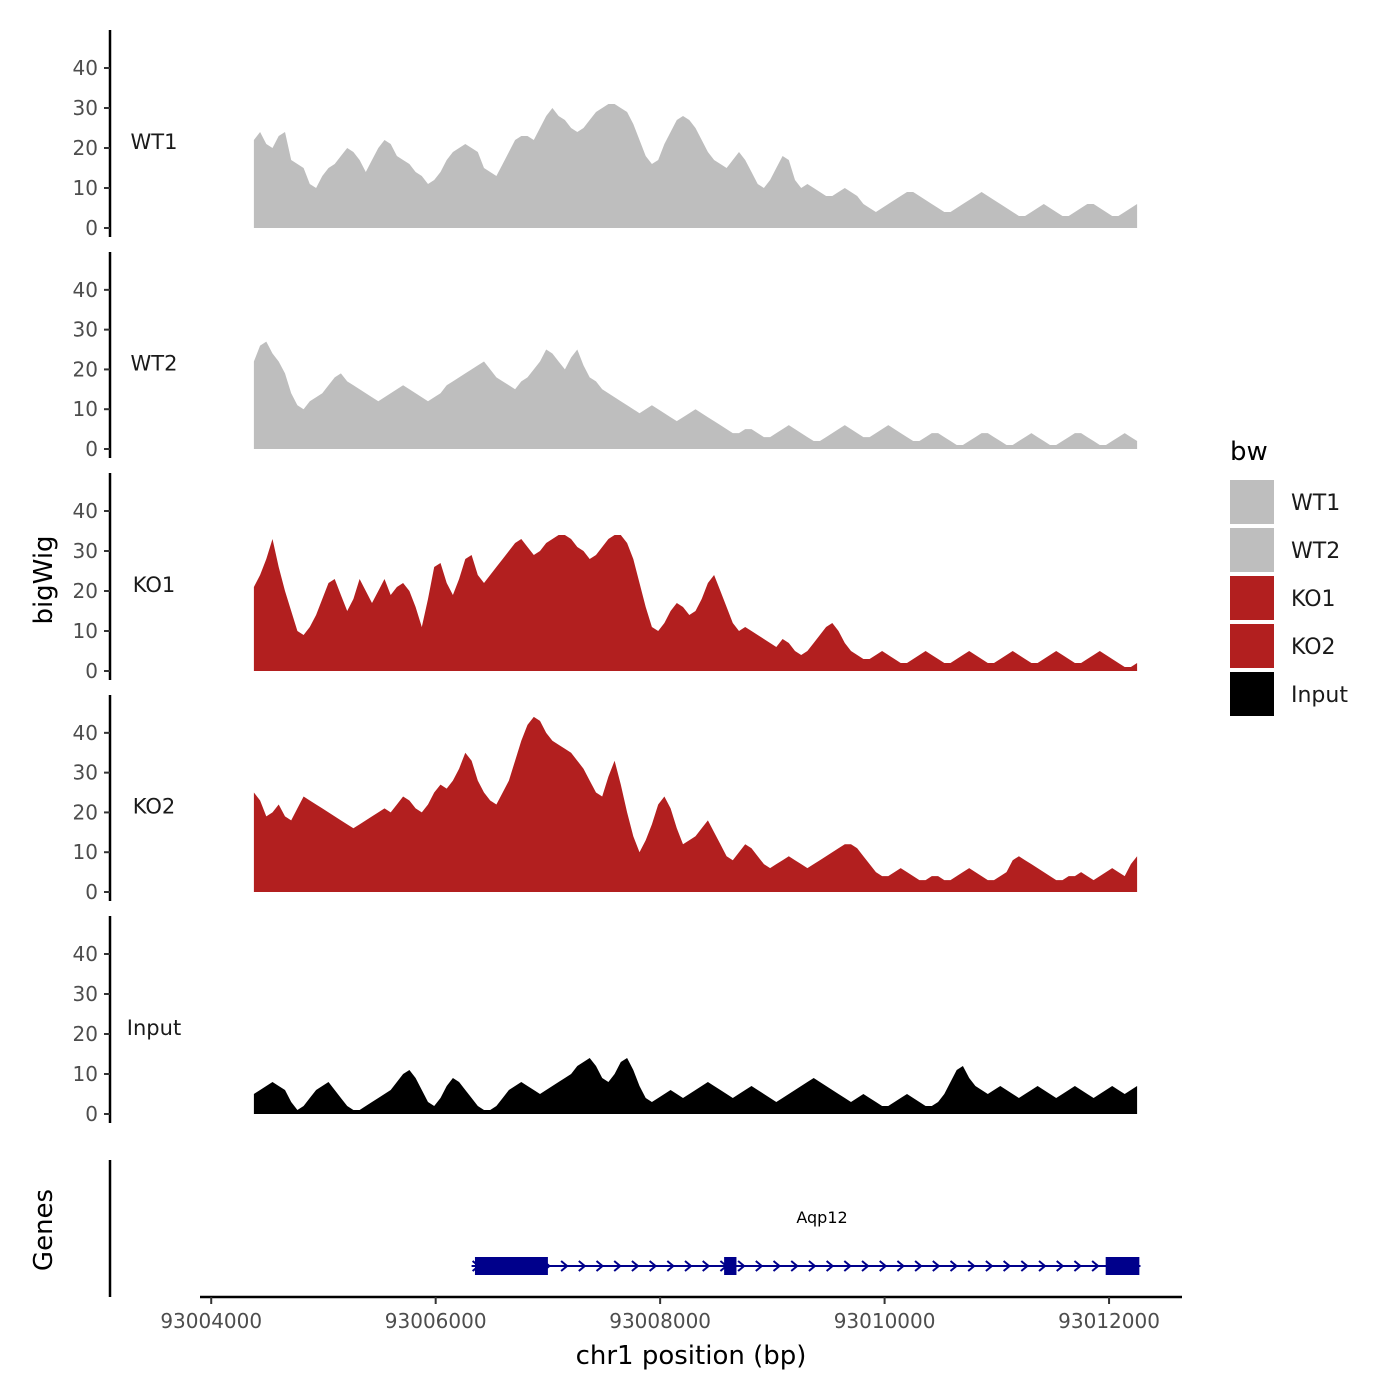 The width and height of the screenshot is (1400, 1400). Describe the element at coordinates (624, 1228) in the screenshot. I see `gene-track: Aqp12` at that location.